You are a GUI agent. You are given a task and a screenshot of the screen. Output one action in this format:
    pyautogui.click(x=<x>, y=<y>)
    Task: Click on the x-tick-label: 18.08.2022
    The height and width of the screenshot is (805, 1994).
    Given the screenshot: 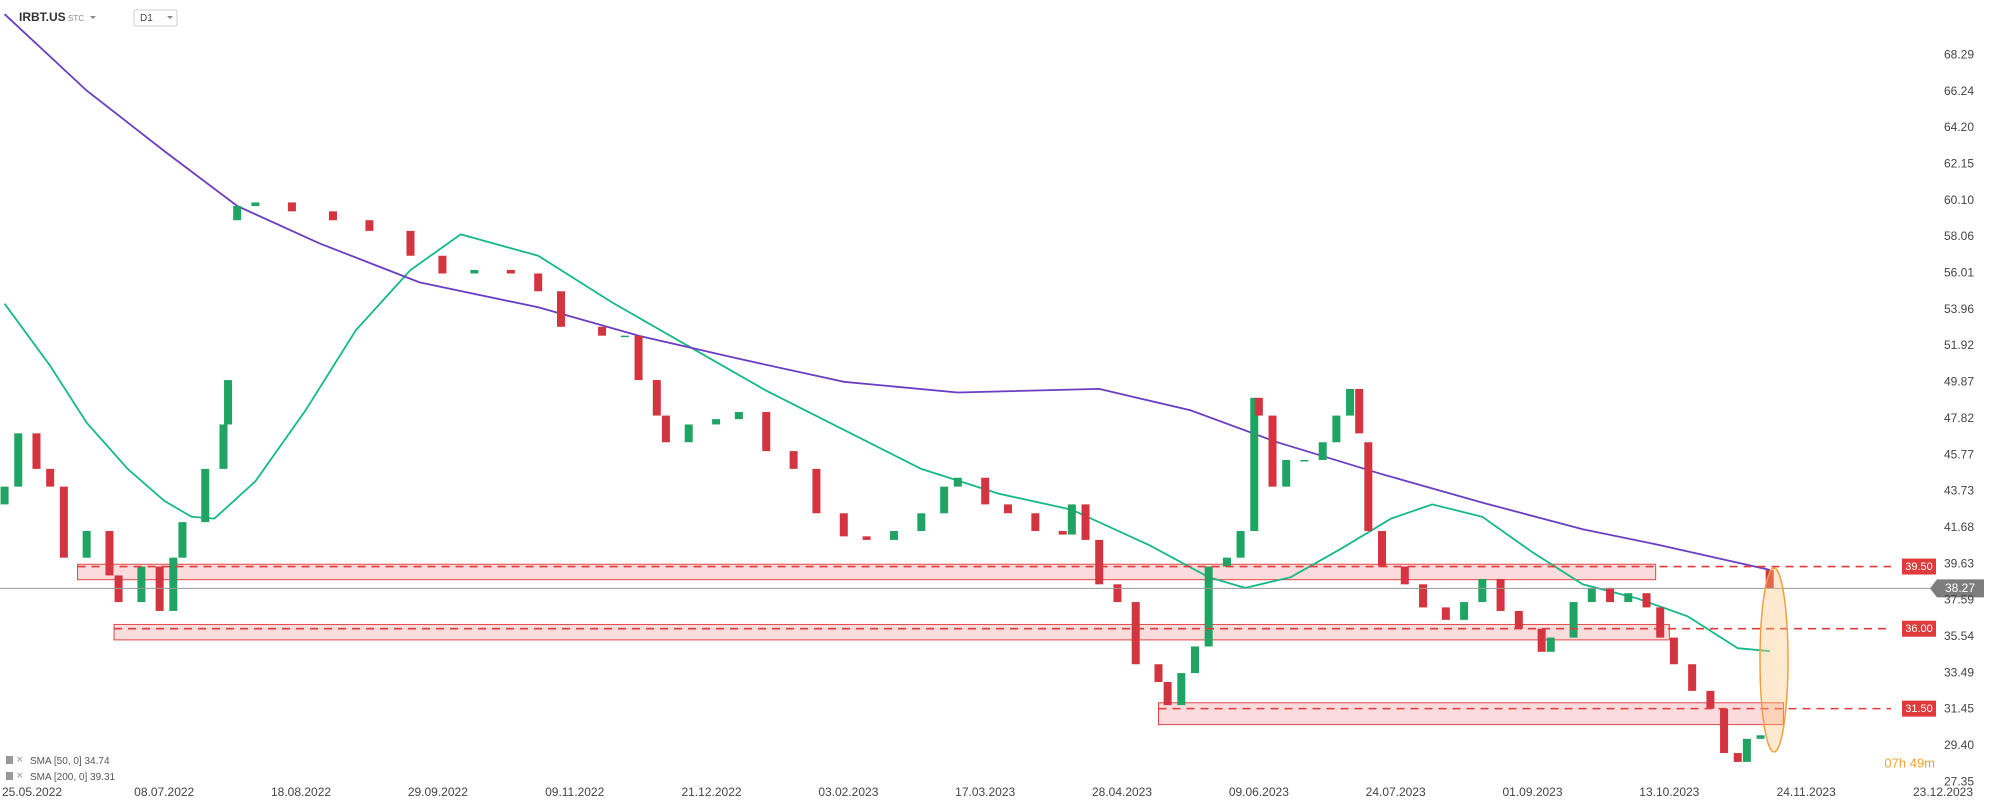 What is the action you would take?
    pyautogui.click(x=301, y=792)
    